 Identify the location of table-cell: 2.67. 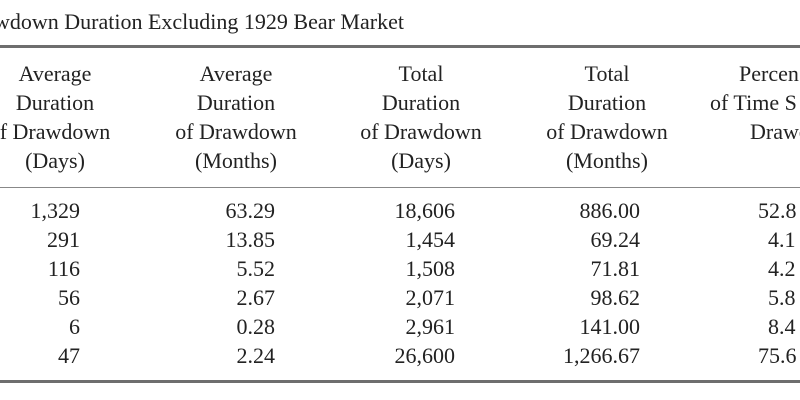
(256, 297).